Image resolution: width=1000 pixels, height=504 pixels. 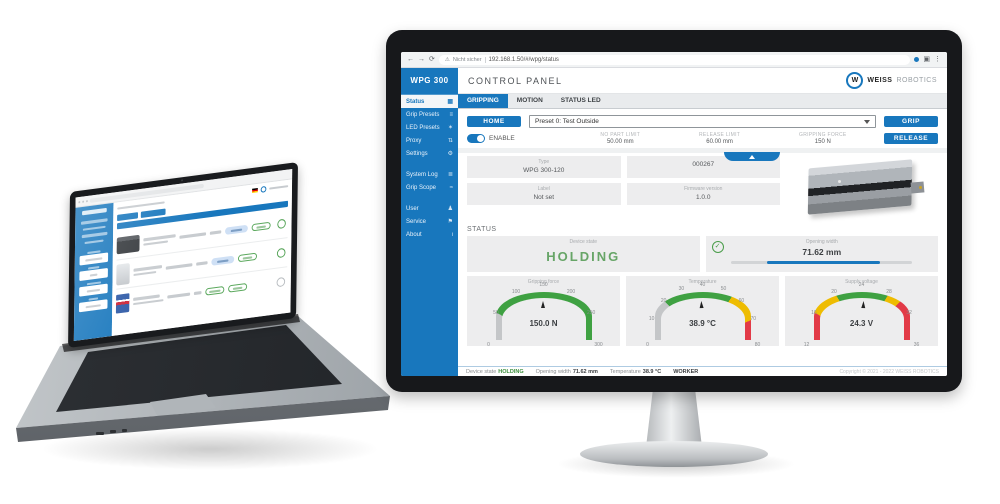 What do you see at coordinates (889, 371) in the screenshot?
I see `copyright-text: Copyright © 2021 - 2022 WEISS ROBOTICS` at bounding box center [889, 371].